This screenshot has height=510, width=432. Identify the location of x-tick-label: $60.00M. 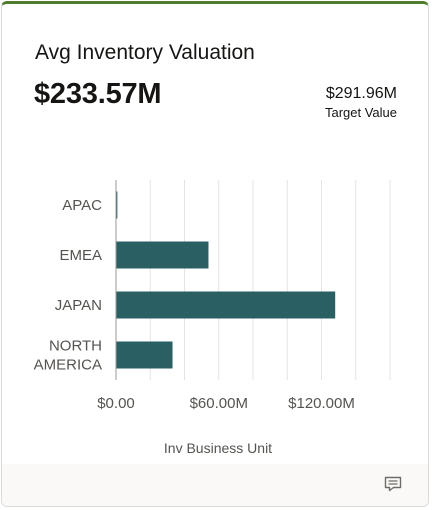
(219, 403).